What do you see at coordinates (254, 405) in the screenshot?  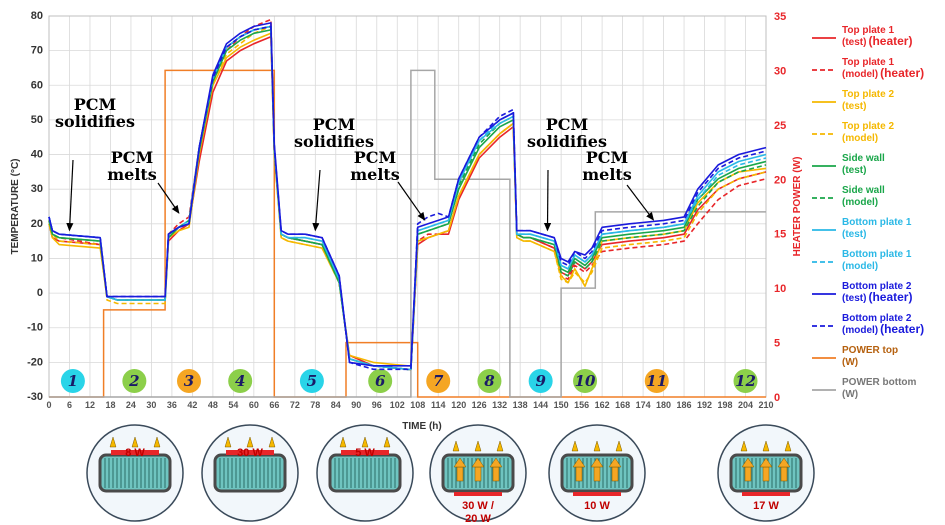 I see `x-tick-label: 60` at bounding box center [254, 405].